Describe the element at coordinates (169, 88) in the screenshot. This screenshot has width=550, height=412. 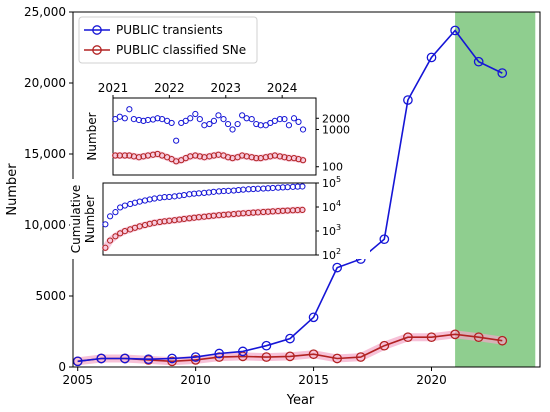
I see `inset1-x-tick-label: 2022` at that location.